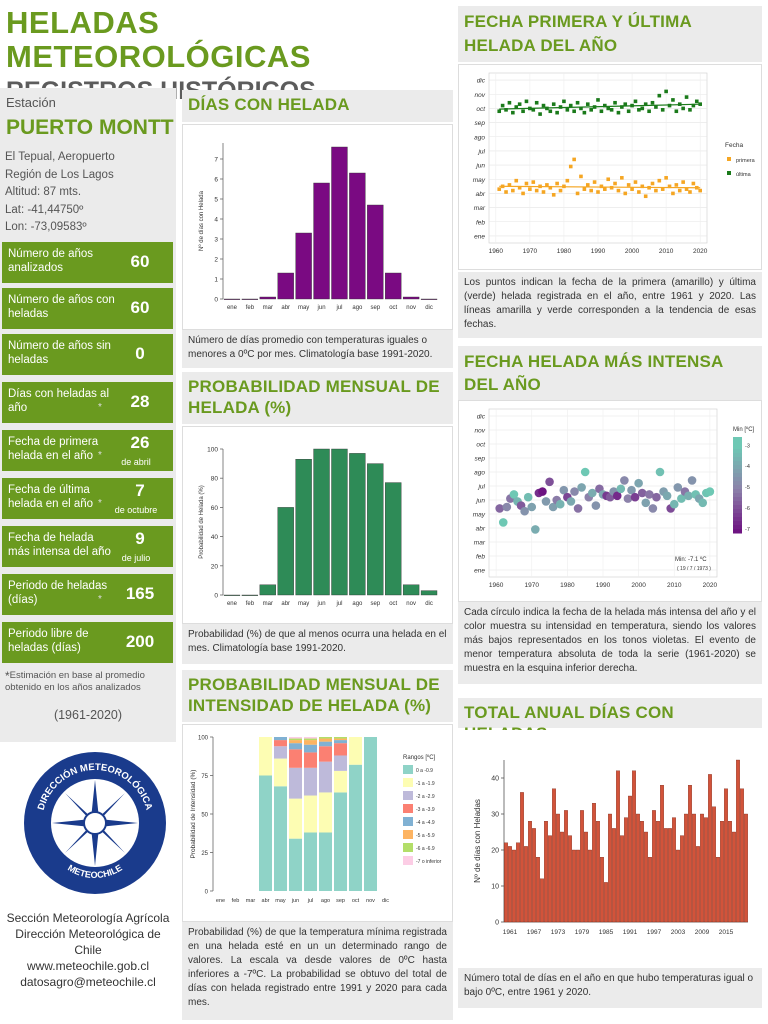 Image resolution: width=768 pixels, height=1024 pixels. What do you see at coordinates (285, 308) in the screenshot?
I see `x-tick-label: abr` at bounding box center [285, 308].